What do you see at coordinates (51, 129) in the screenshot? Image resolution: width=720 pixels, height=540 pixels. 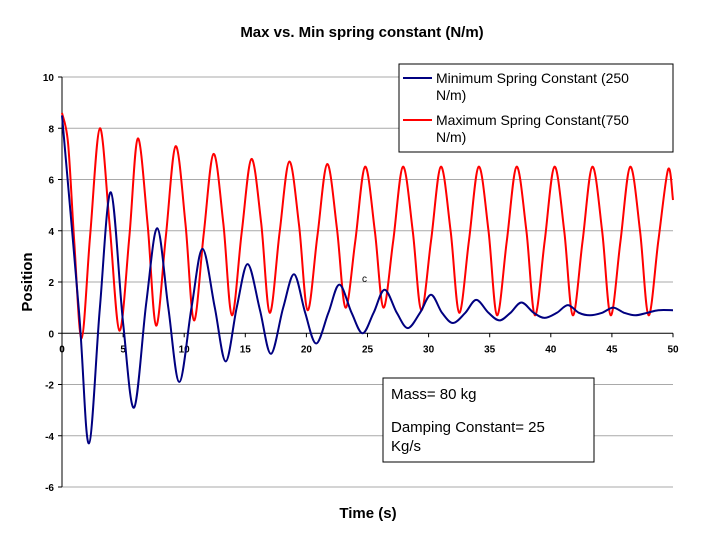 I see `y-tick-label: 8` at bounding box center [51, 129].